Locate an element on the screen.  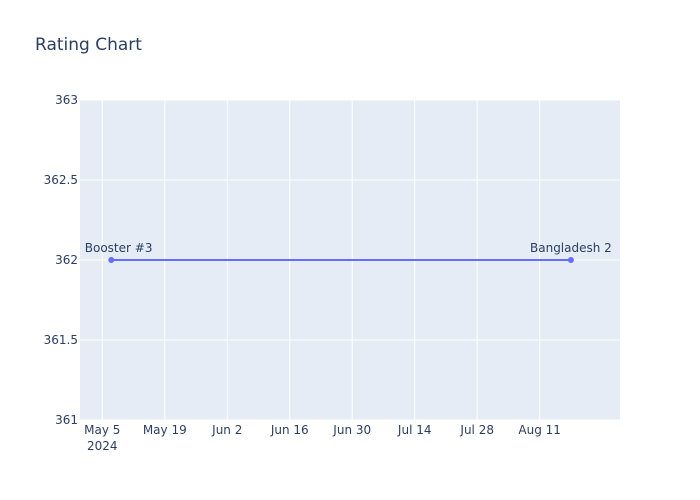
x-tick-label: Aug 11 is located at coordinates (539, 430).